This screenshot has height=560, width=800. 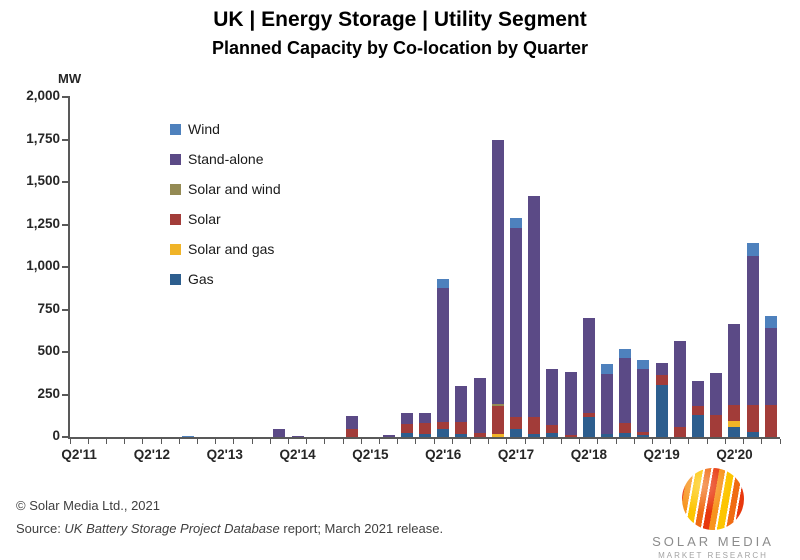 What do you see at coordinates (588, 415) in the screenshot?
I see `bar-segment-solar-Q2'18` at bounding box center [588, 415].